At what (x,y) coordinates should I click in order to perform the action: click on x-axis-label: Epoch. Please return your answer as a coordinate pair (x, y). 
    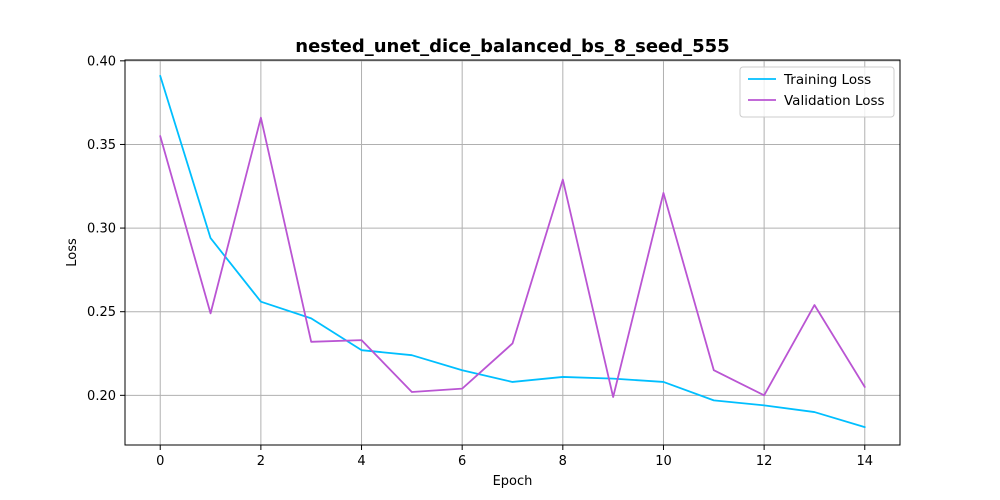
    Looking at the image, I should click on (513, 481).